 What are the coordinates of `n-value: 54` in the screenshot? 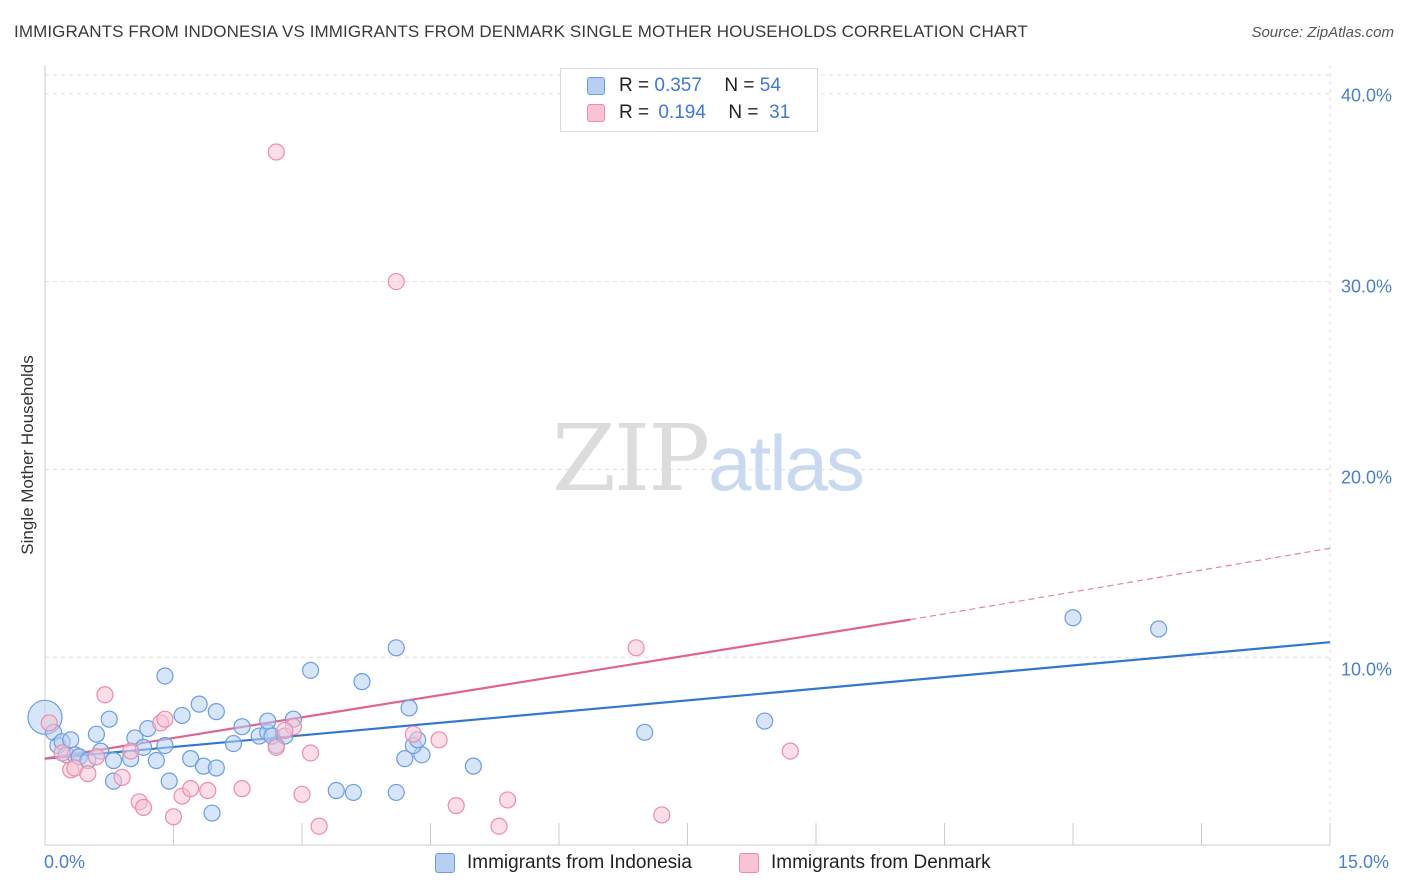 It's located at (770, 85).